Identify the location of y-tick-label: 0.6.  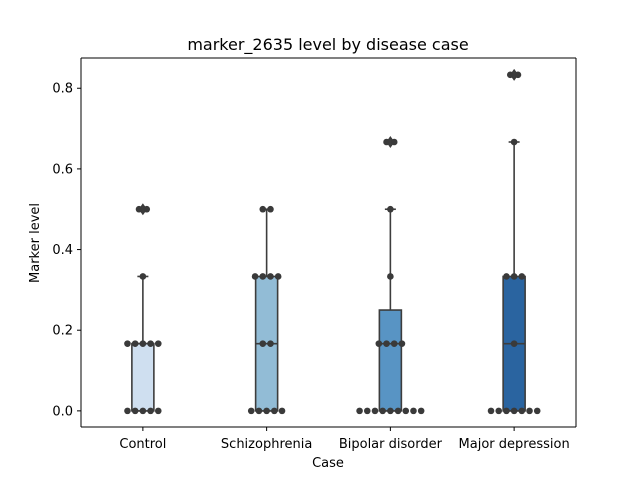
(62, 169).